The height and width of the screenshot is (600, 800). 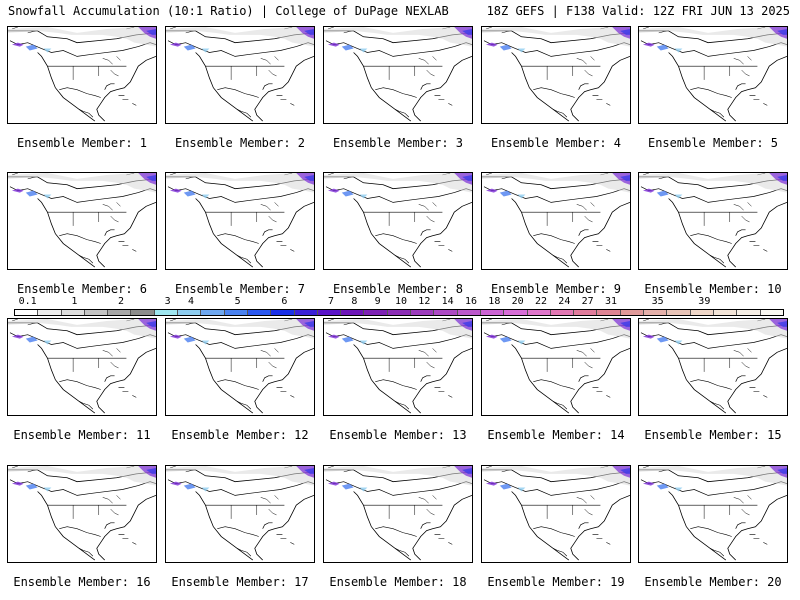 What do you see at coordinates (237, 301) in the screenshot?
I see `colorbar-tick-label: 5` at bounding box center [237, 301].